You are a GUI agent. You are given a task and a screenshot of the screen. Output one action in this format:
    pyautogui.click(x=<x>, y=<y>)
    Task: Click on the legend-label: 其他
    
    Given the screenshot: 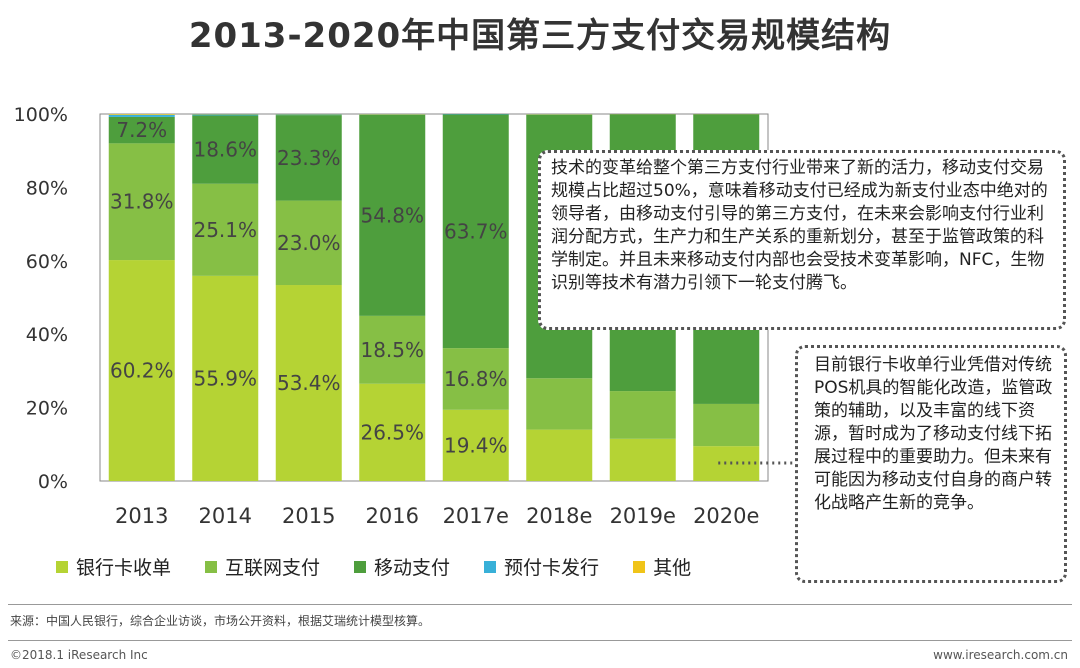 What is the action you would take?
    pyautogui.click(x=672, y=568)
    